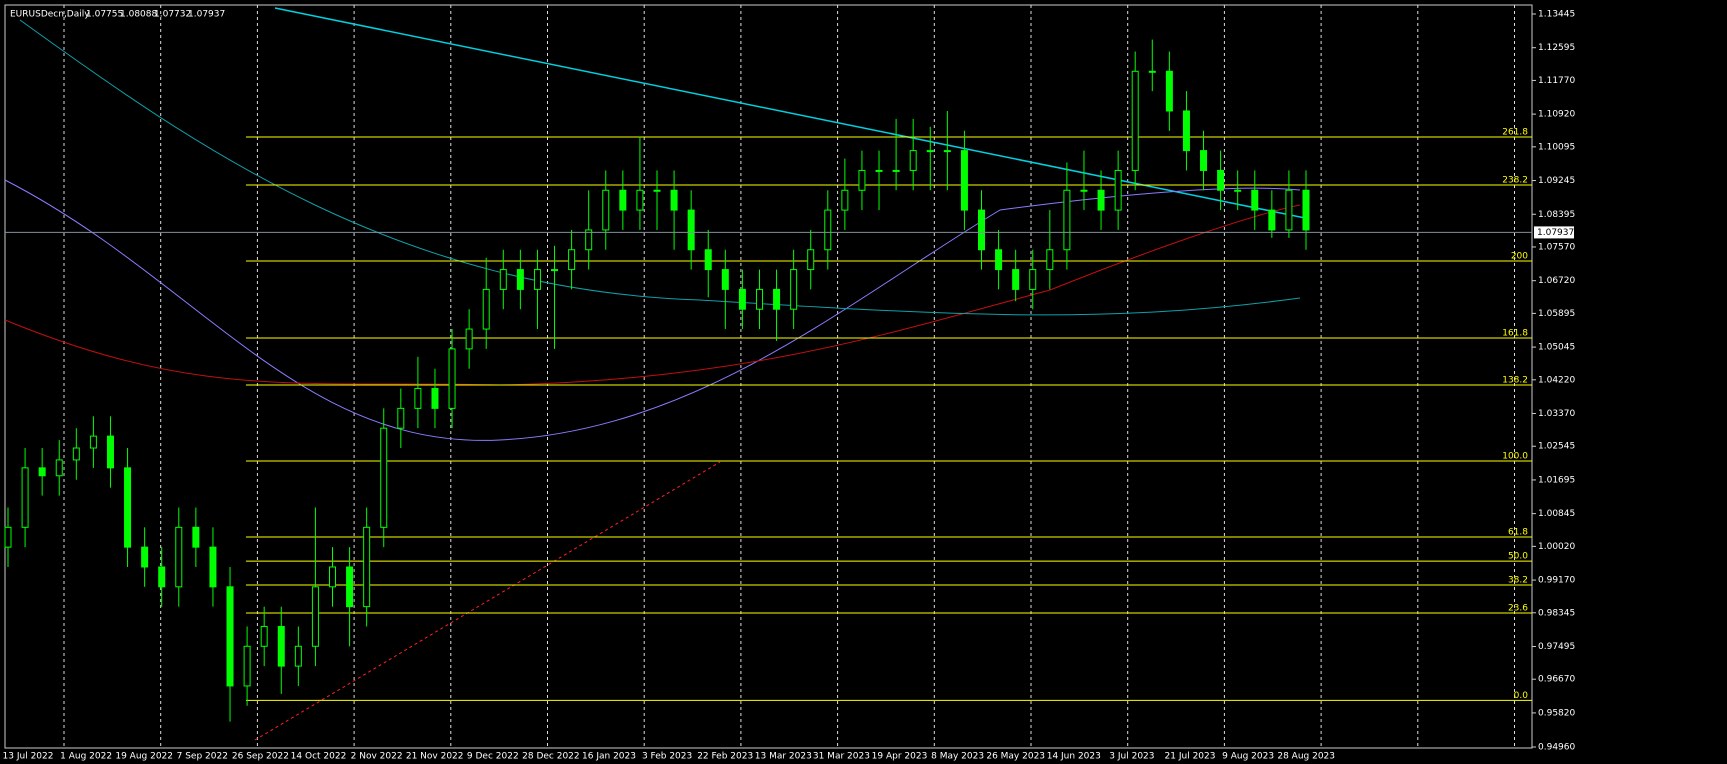  Describe the element at coordinates (1190, 757) in the screenshot. I see `x-tick-label: 21 Jul 2023` at that location.